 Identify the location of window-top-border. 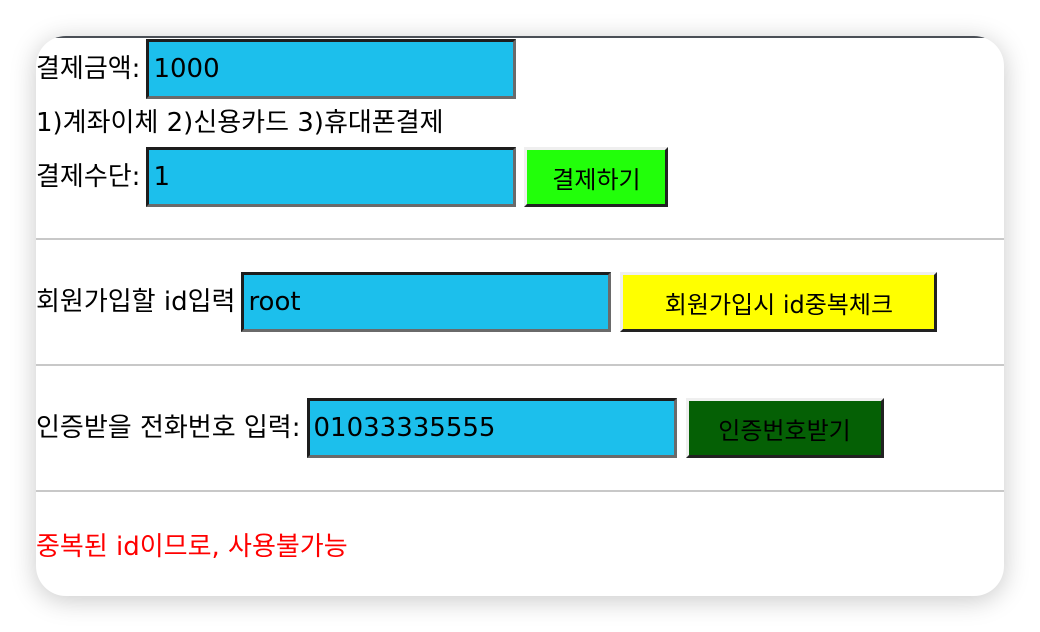
(520, 37).